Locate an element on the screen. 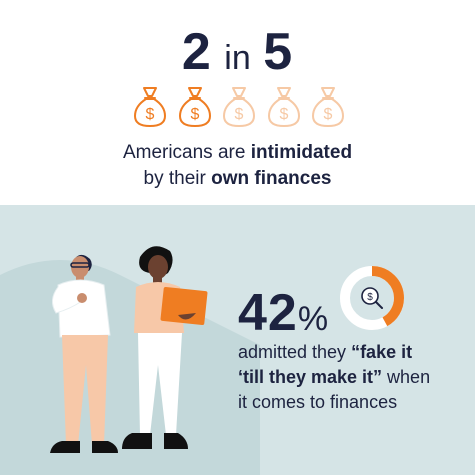 The height and width of the screenshot is (475, 475). stat-text: when is located at coordinates (406, 377).